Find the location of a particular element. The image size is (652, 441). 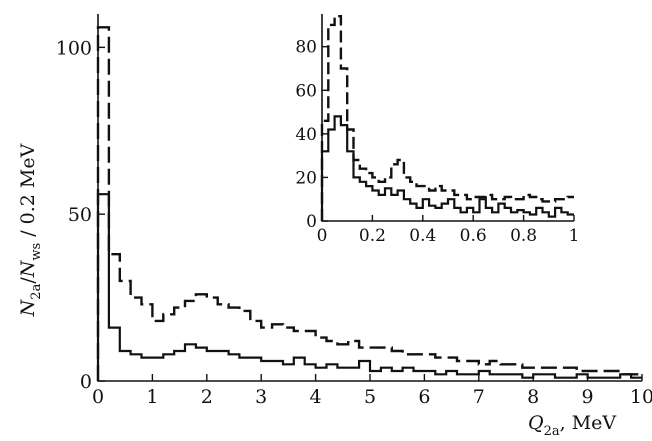

inset-x-tick-label: 0.6 is located at coordinates (473, 236).